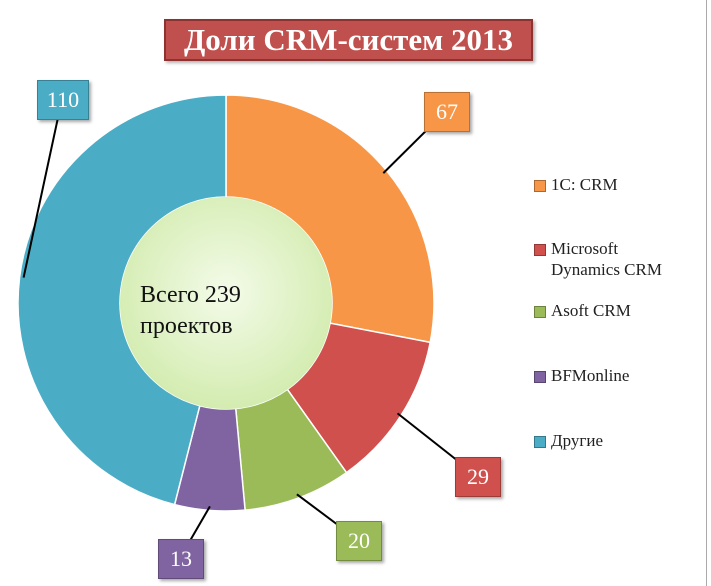 Image resolution: width=711 pixels, height=586 pixels. I want to click on legend-label: Другие, so click(577, 440).